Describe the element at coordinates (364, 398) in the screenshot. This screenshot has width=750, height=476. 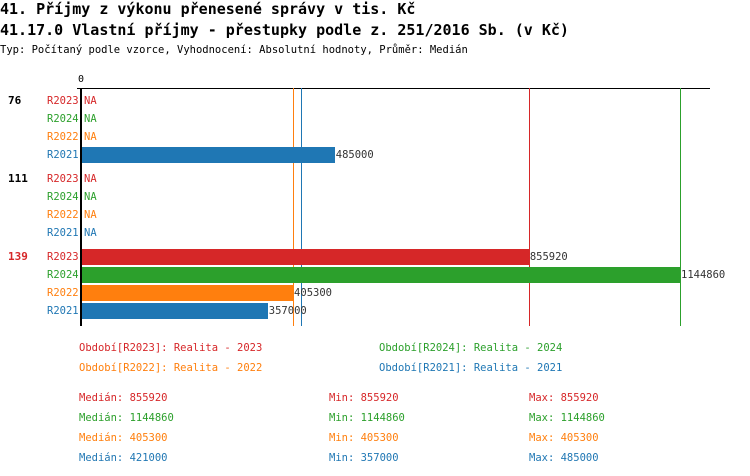
I see `stat-min: Min: 855920` at that location.